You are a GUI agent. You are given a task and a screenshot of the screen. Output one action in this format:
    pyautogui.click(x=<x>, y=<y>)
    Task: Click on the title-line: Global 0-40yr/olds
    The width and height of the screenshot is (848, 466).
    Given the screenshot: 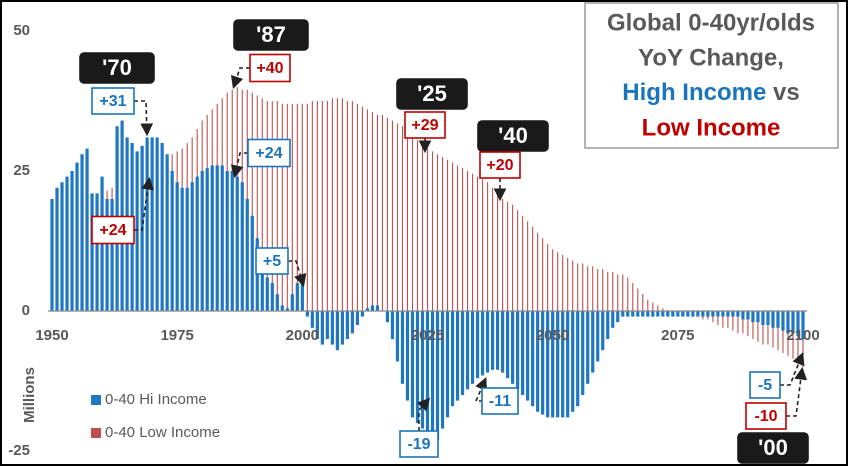 What is the action you would take?
    pyautogui.click(x=711, y=22)
    